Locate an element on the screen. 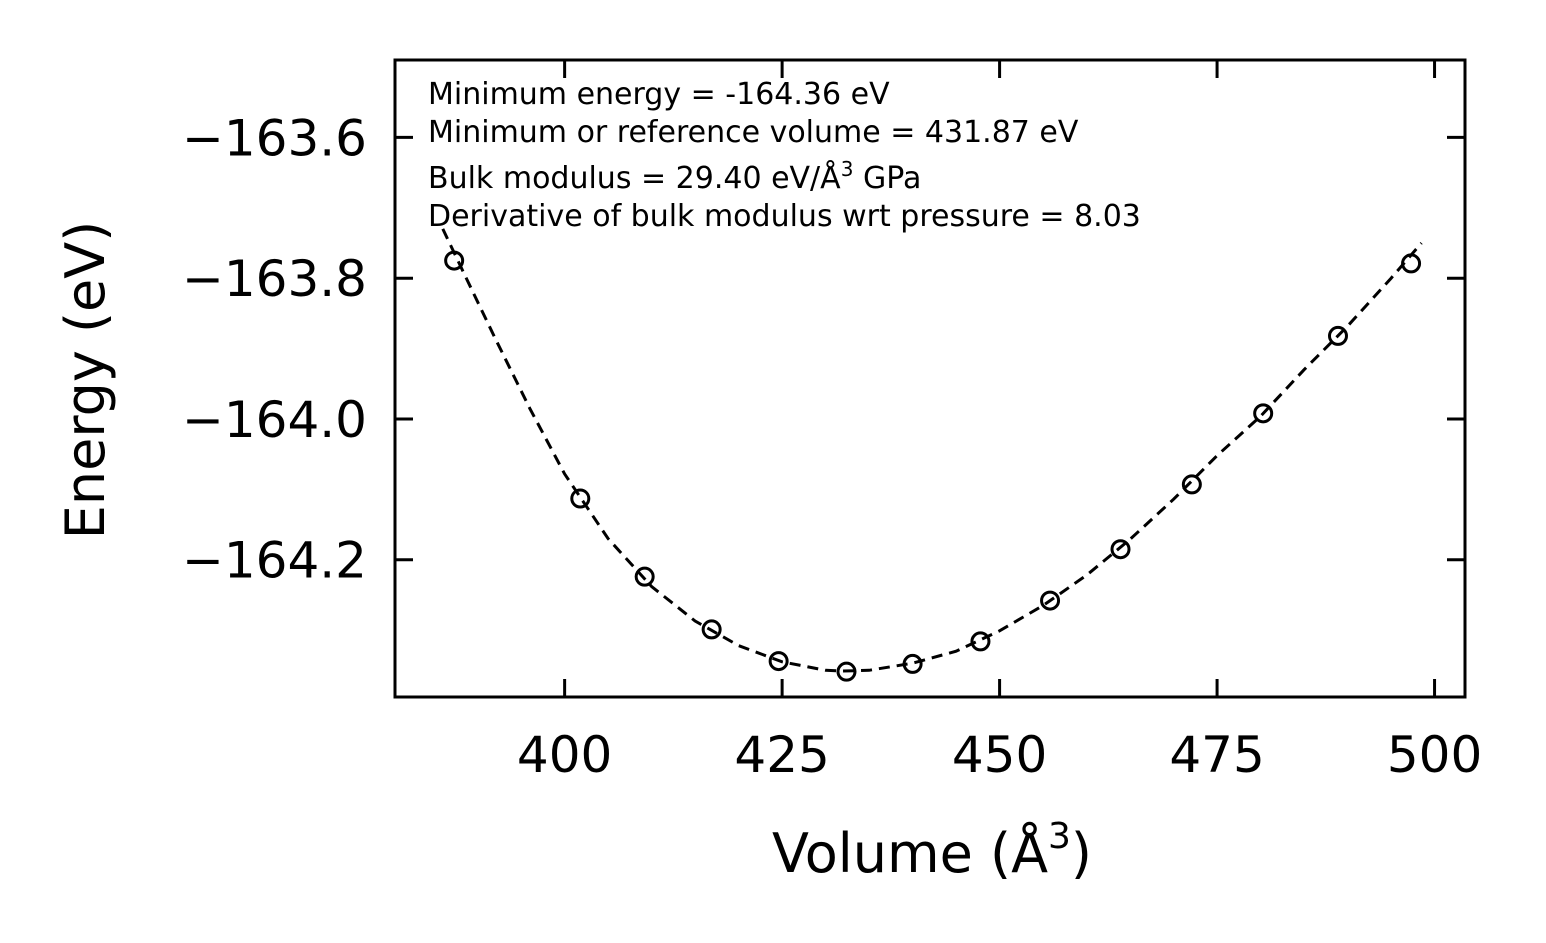 Image resolution: width=1546 pixels, height=943 pixels. y-tick-label: −164.0 is located at coordinates (274, 420).